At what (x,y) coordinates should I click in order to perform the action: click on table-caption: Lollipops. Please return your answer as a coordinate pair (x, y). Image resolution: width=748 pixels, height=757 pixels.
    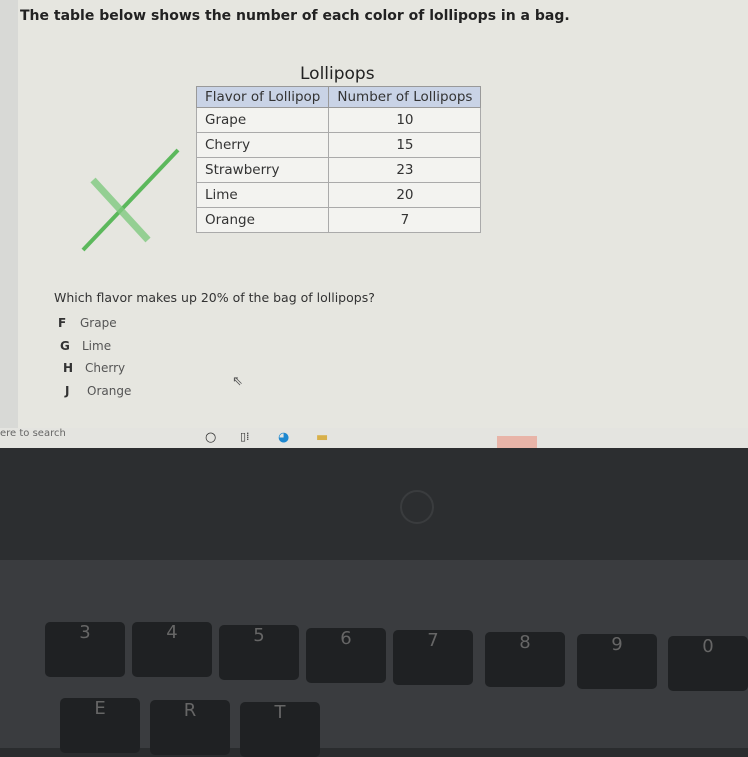
    Looking at the image, I should click on (337, 74).